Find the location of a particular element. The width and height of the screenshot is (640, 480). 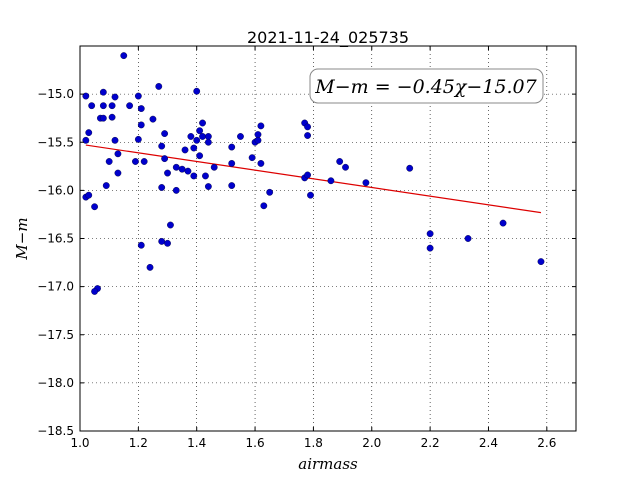

x-tick-label: 1.2 is located at coordinates (138, 443).